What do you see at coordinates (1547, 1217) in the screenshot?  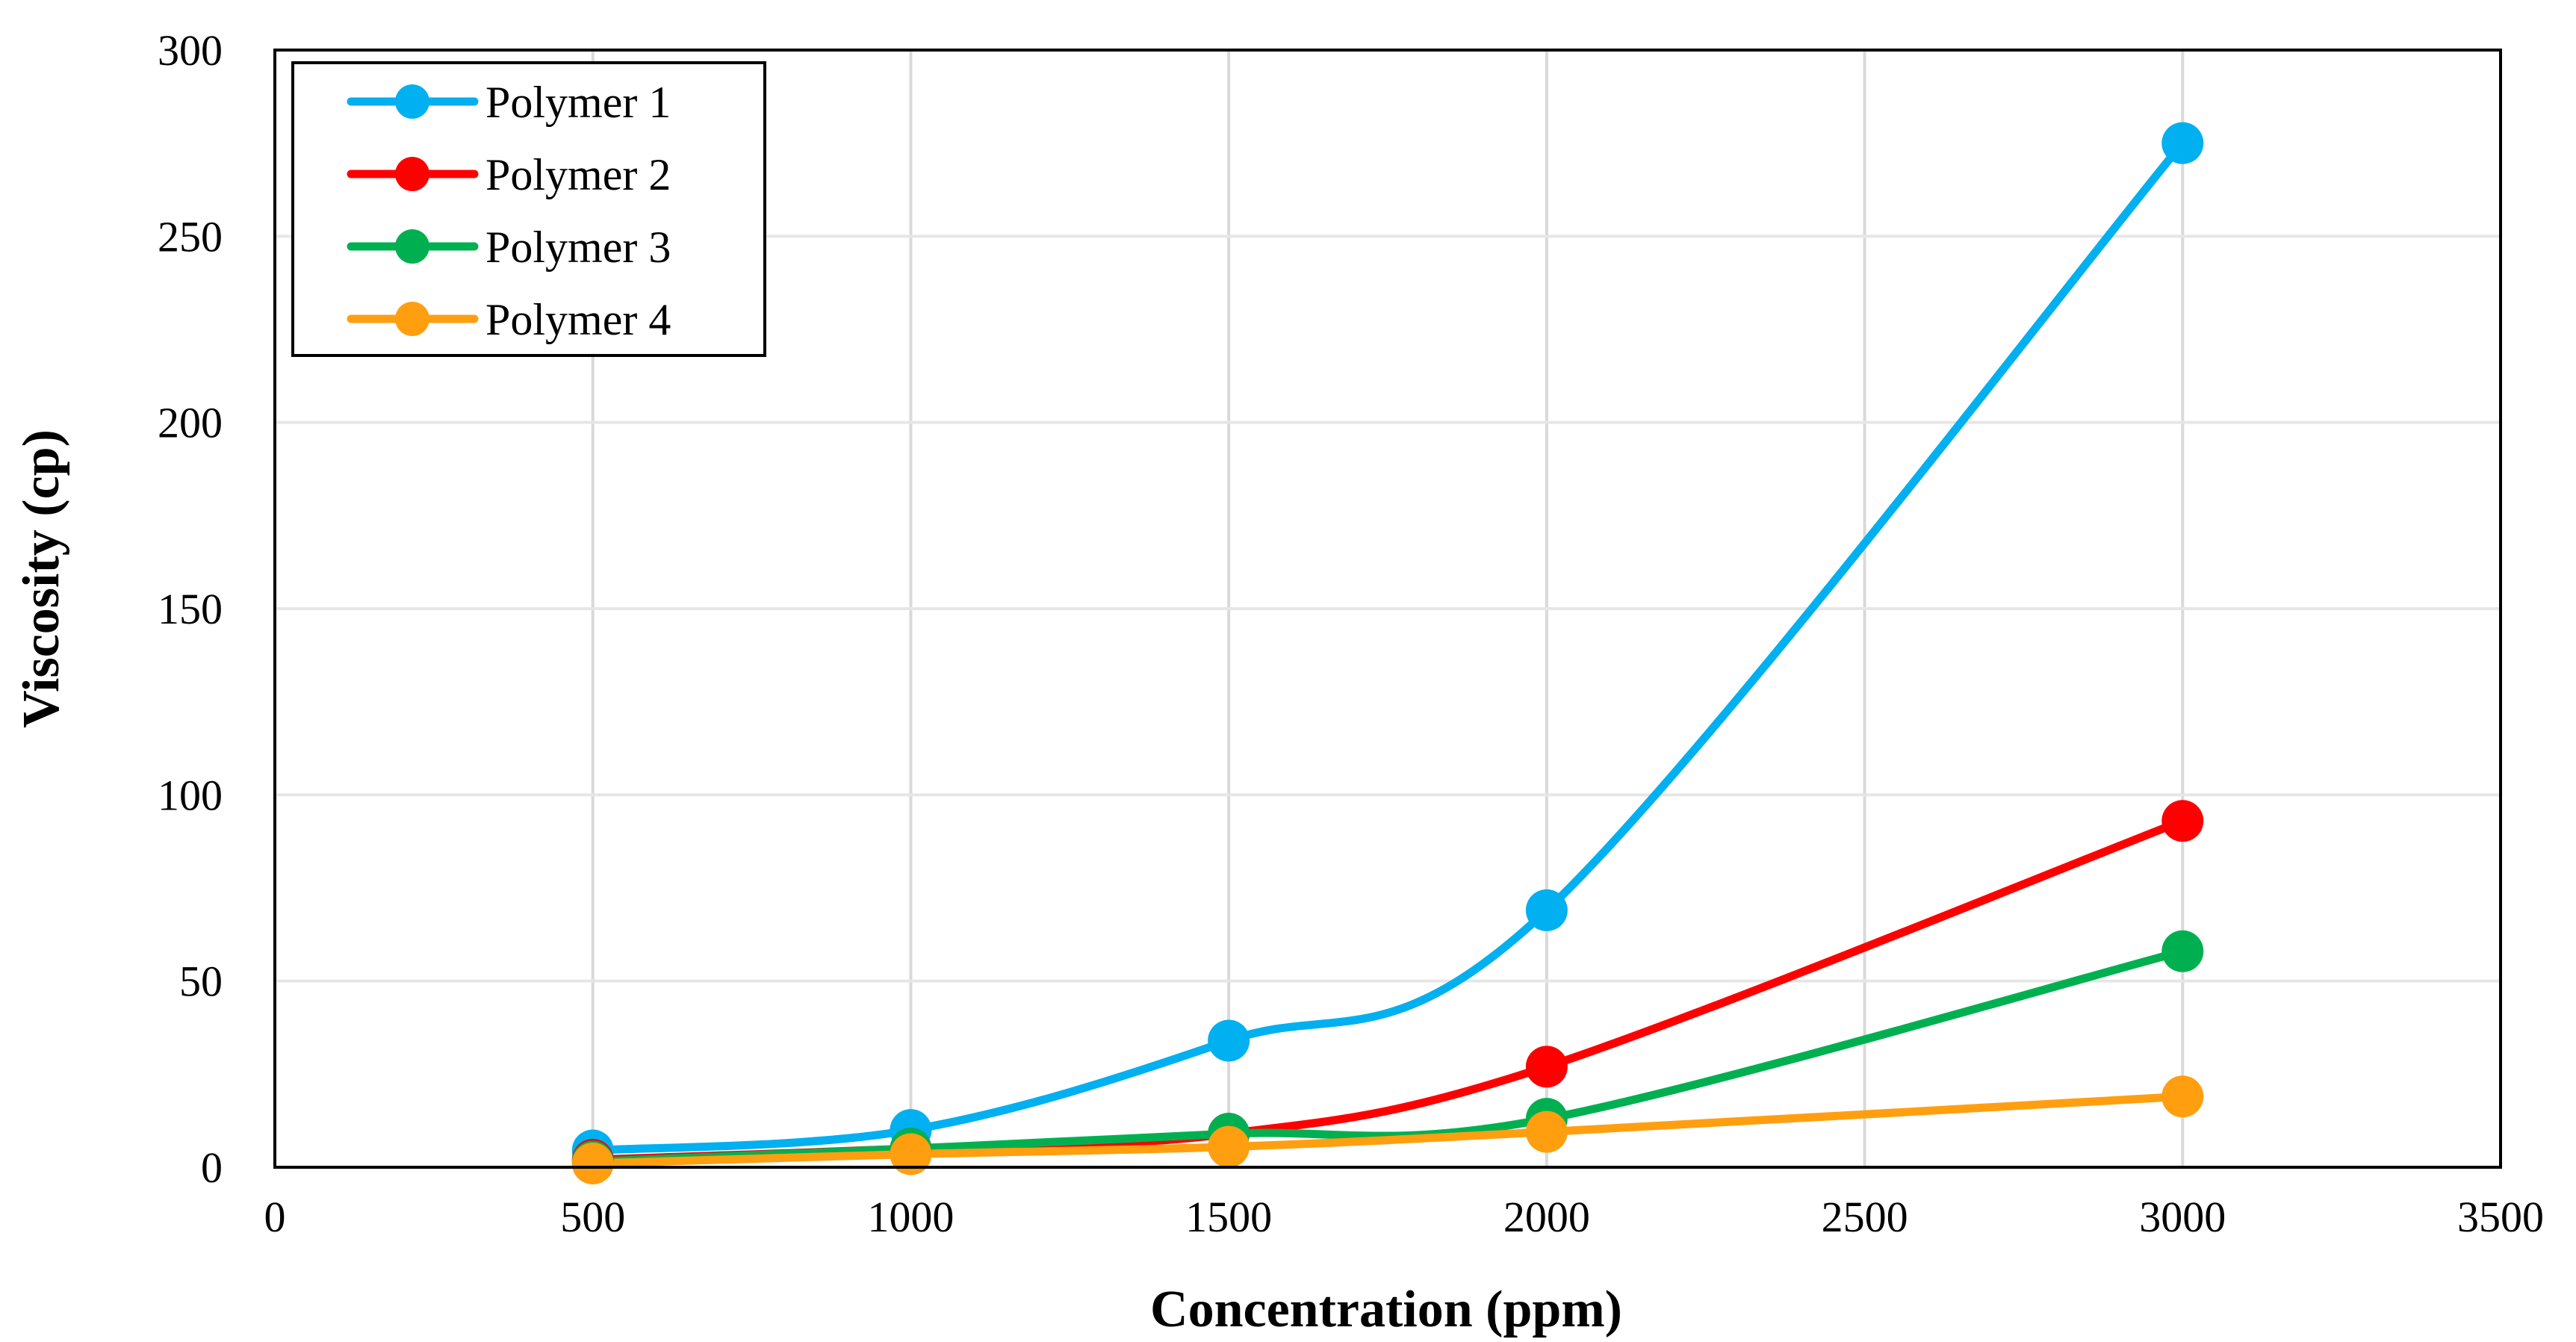 I see `x-tick-label: 2000` at bounding box center [1547, 1217].